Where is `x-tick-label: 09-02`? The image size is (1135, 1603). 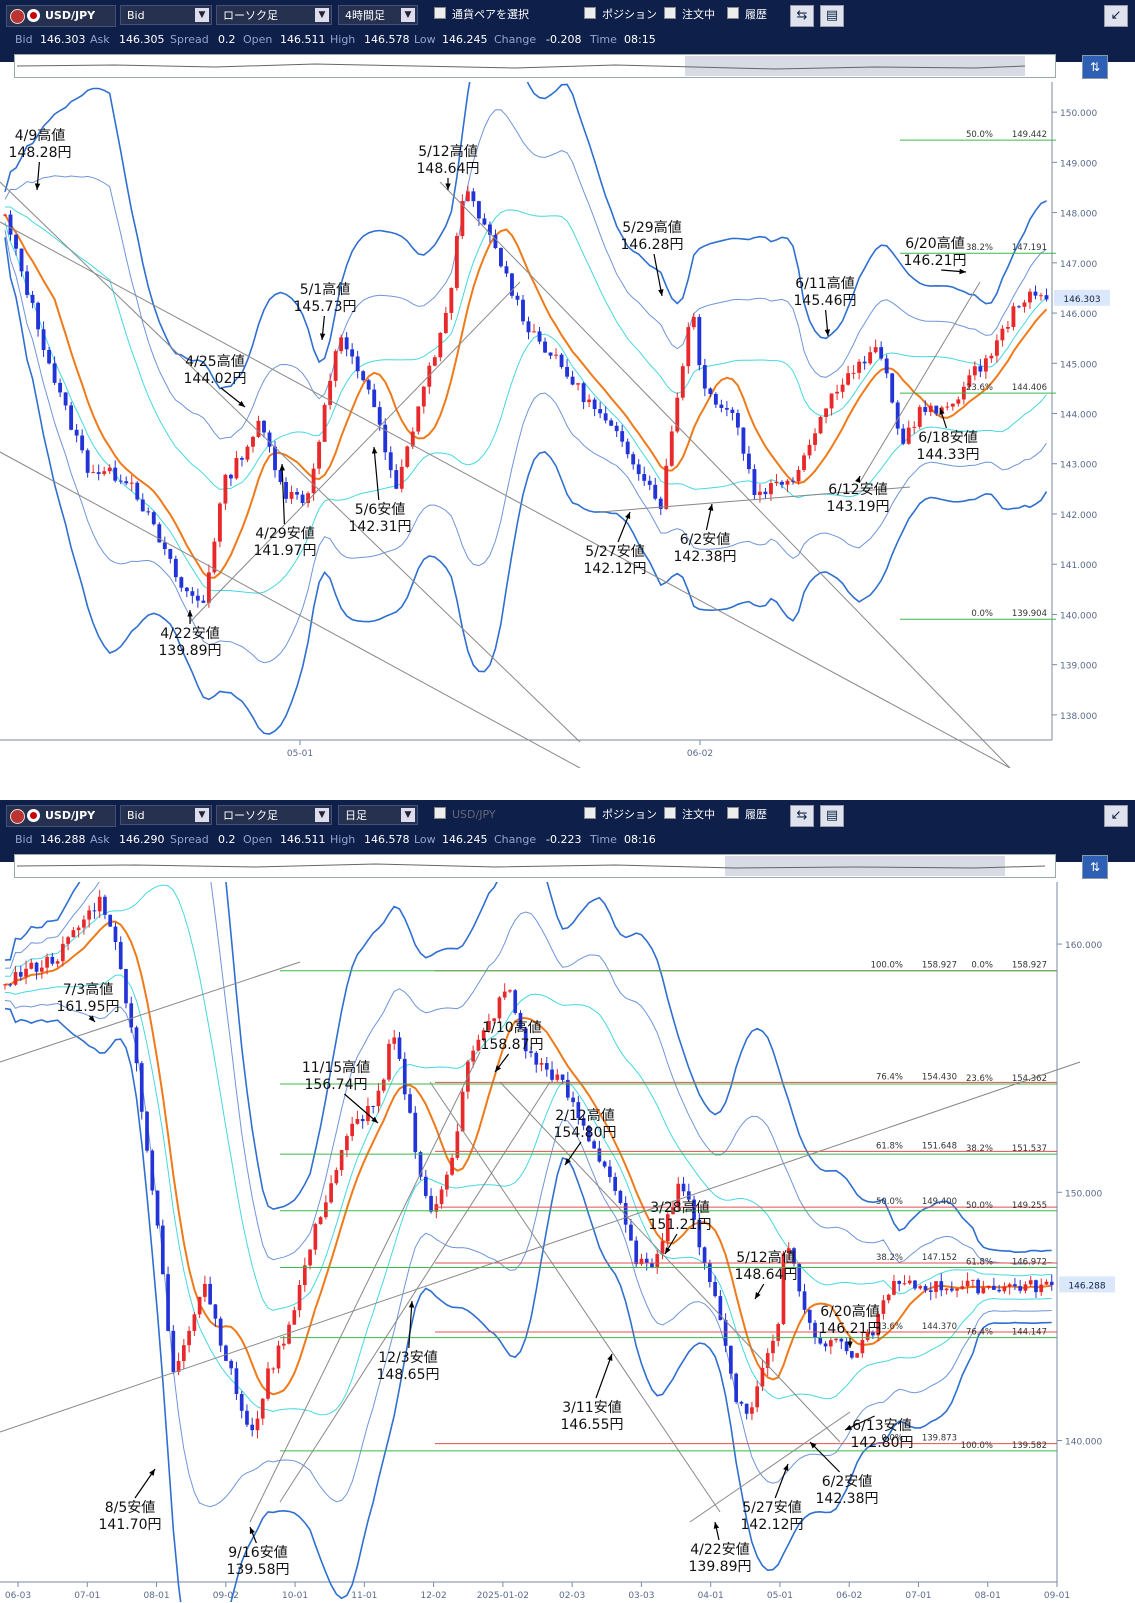 x-tick-label: 09-02 is located at coordinates (226, 1596).